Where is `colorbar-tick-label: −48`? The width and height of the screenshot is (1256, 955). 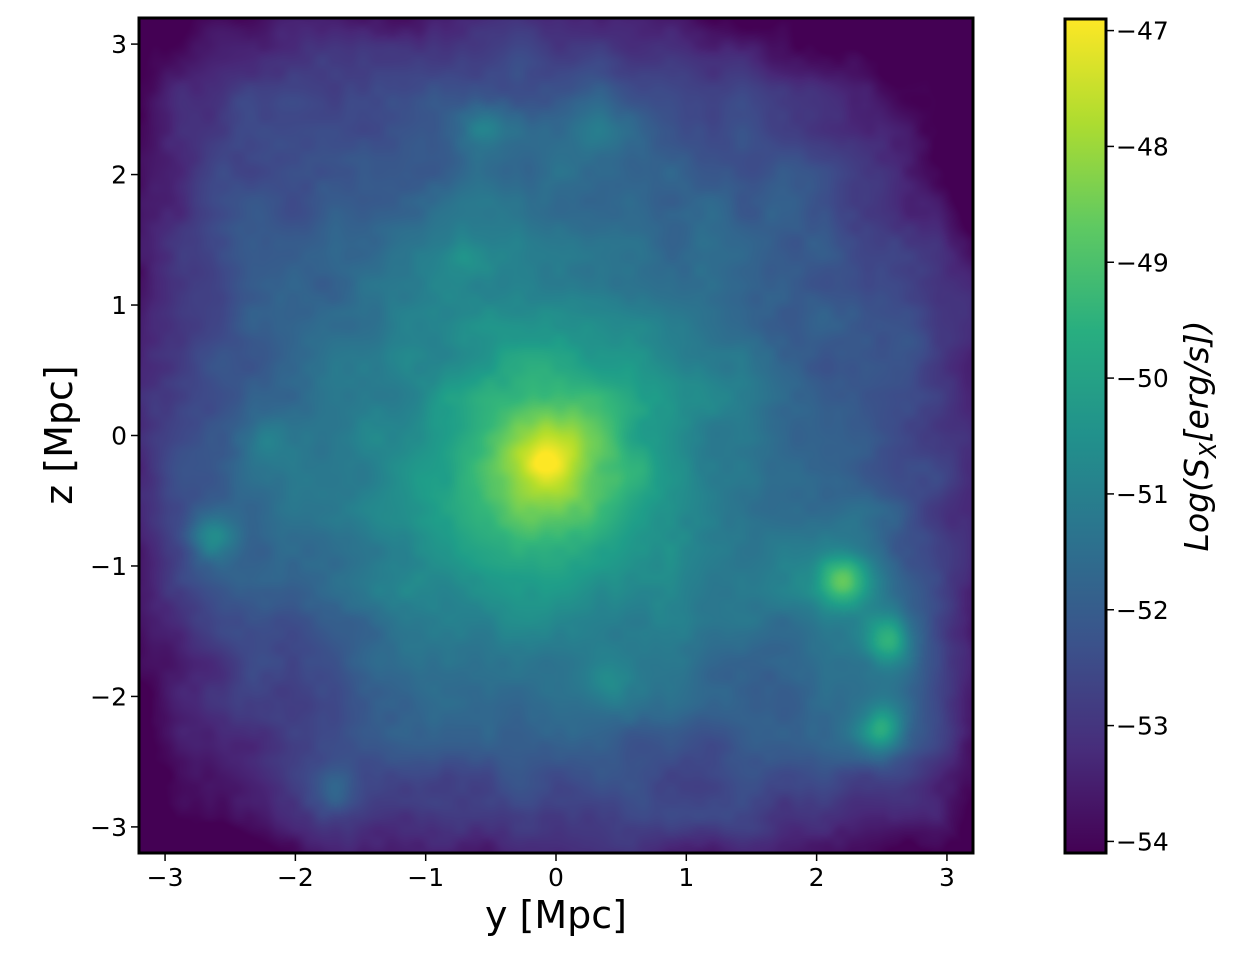 colorbar-tick-label: −48 is located at coordinates (1142, 146).